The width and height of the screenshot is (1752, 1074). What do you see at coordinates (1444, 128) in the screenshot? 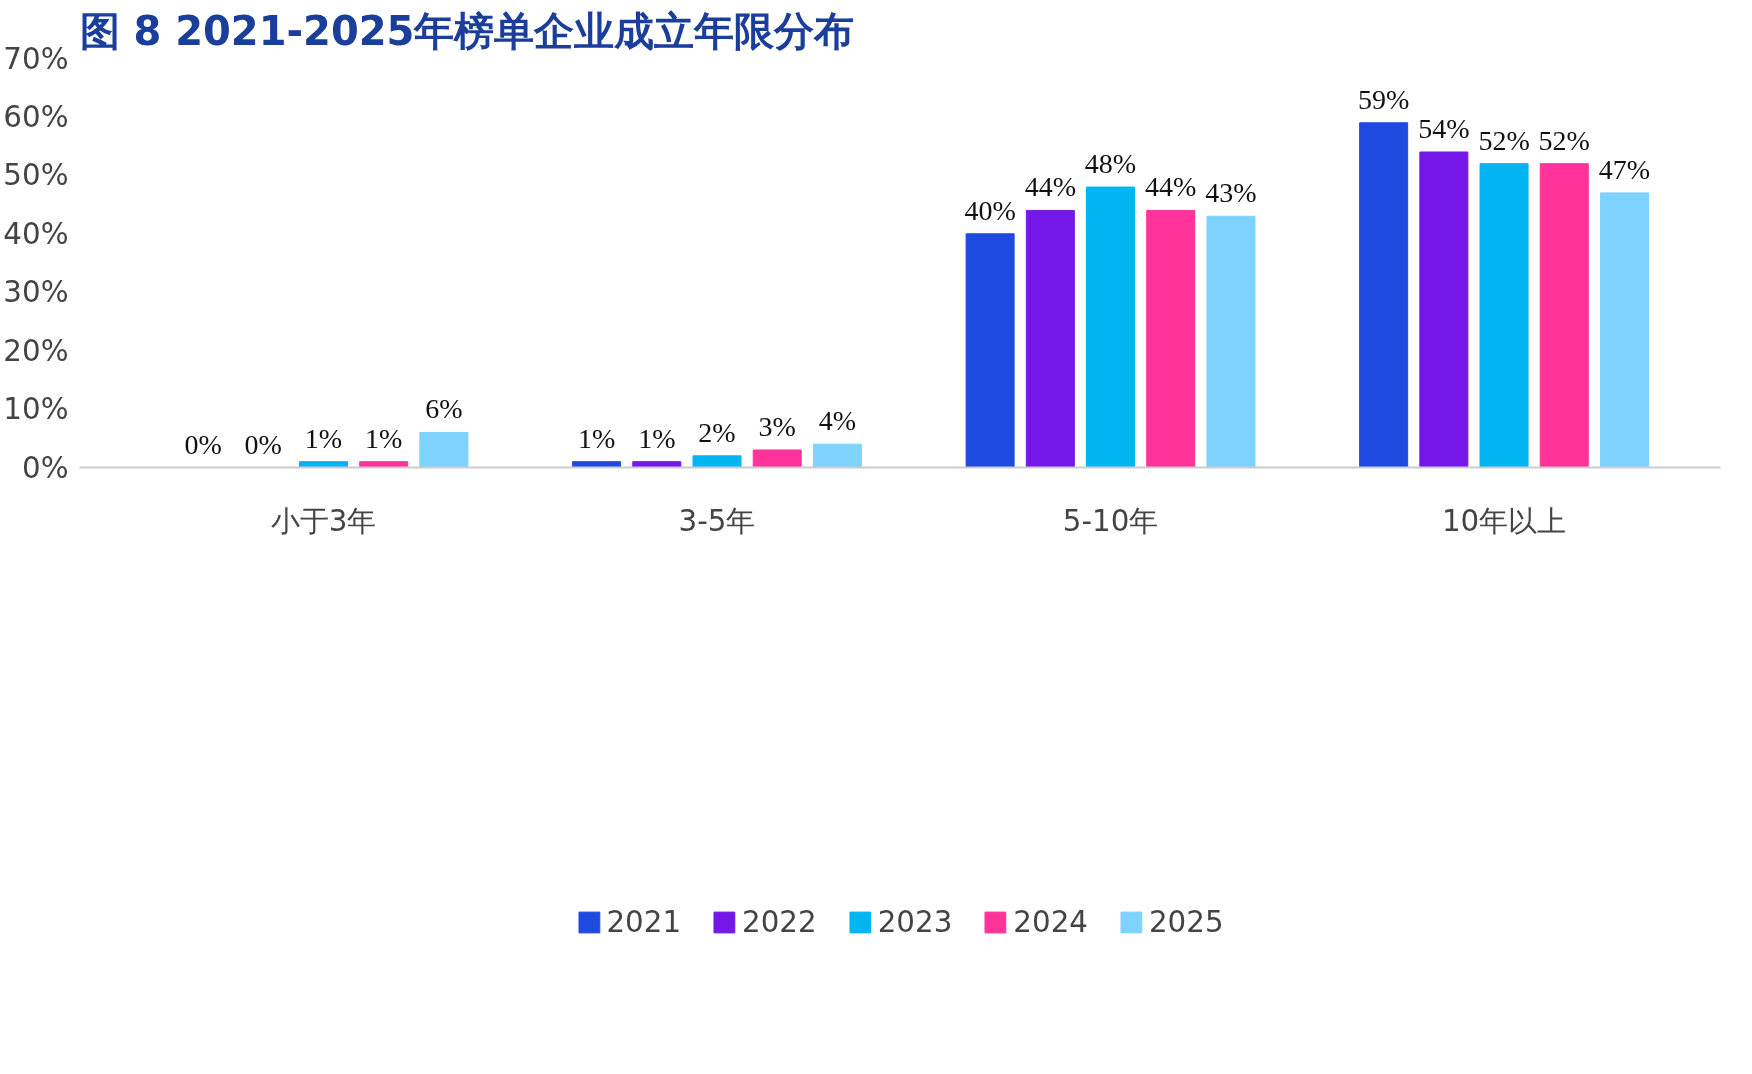
I see `data-label: 54%` at bounding box center [1444, 128].